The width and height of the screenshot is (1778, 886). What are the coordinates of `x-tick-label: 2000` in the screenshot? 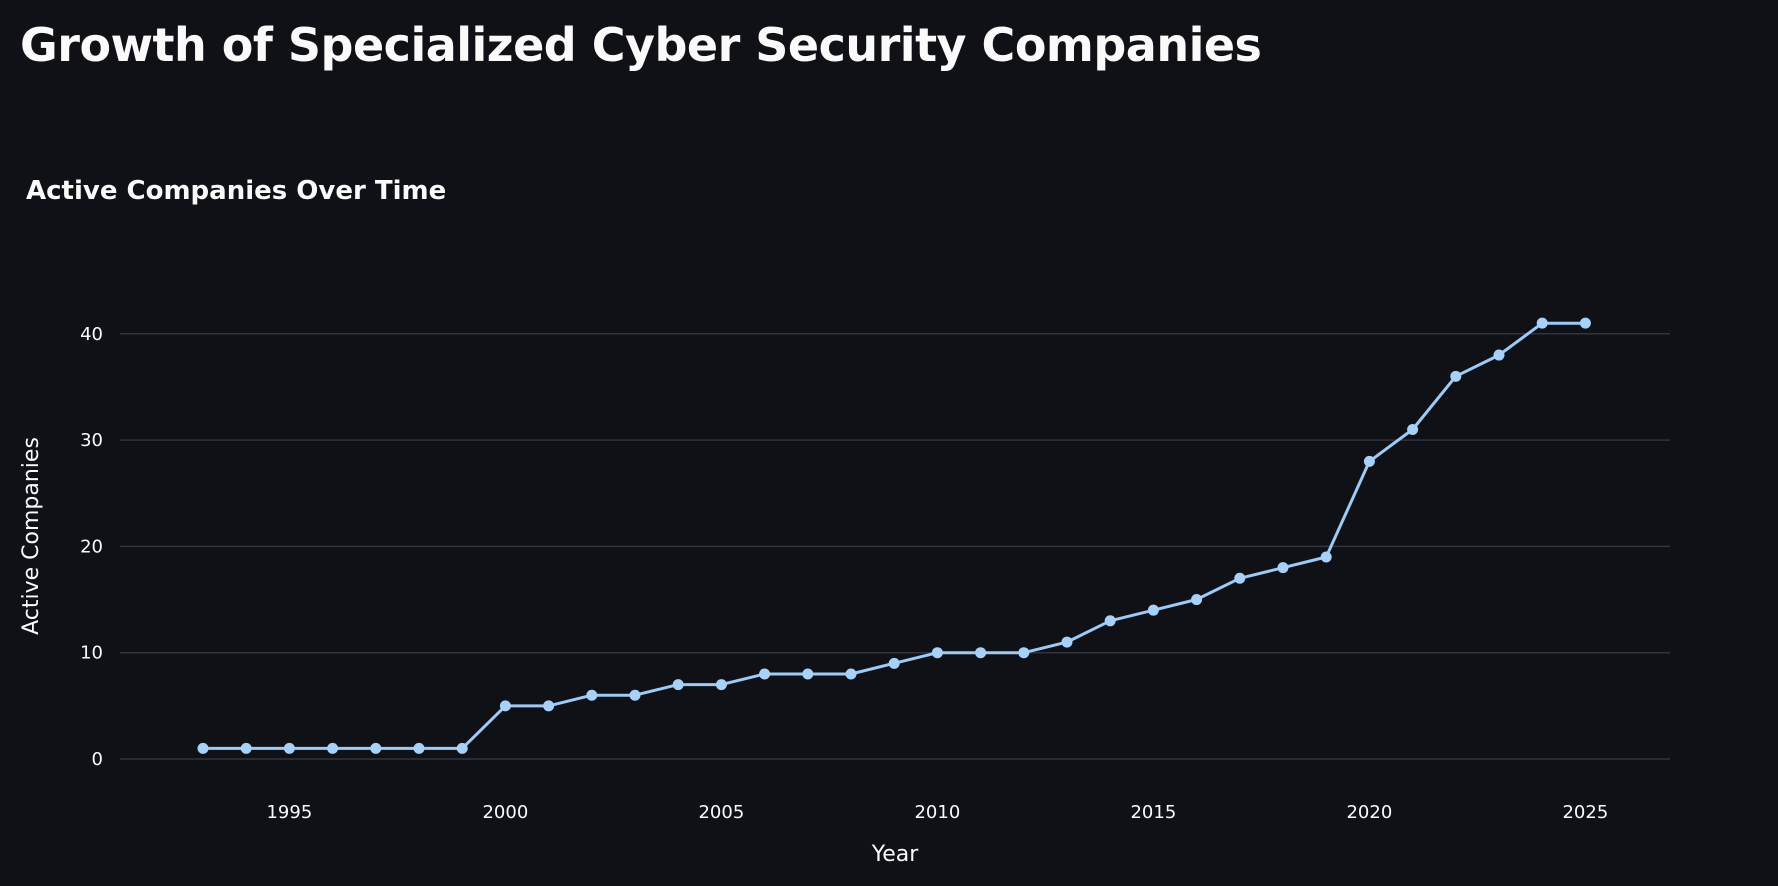 It's located at (505, 812).